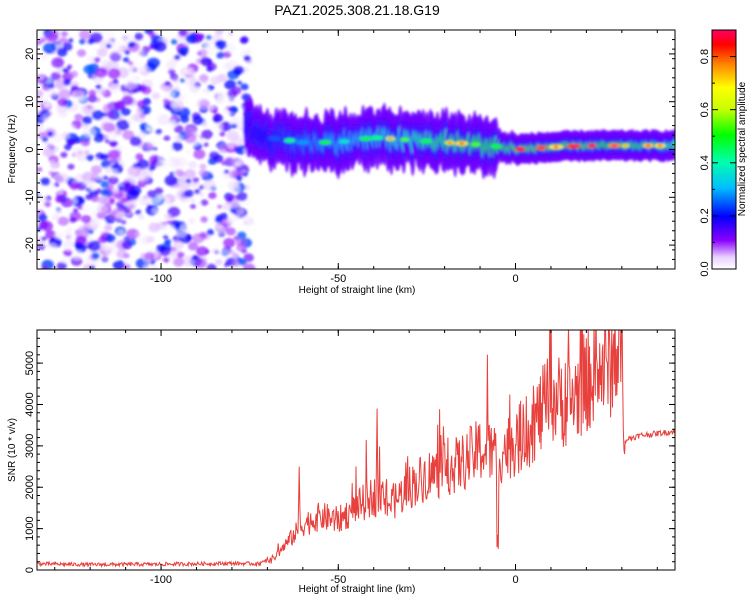 The image size is (750, 600). I want to click on y-tick-label: 3000, so click(30, 446).